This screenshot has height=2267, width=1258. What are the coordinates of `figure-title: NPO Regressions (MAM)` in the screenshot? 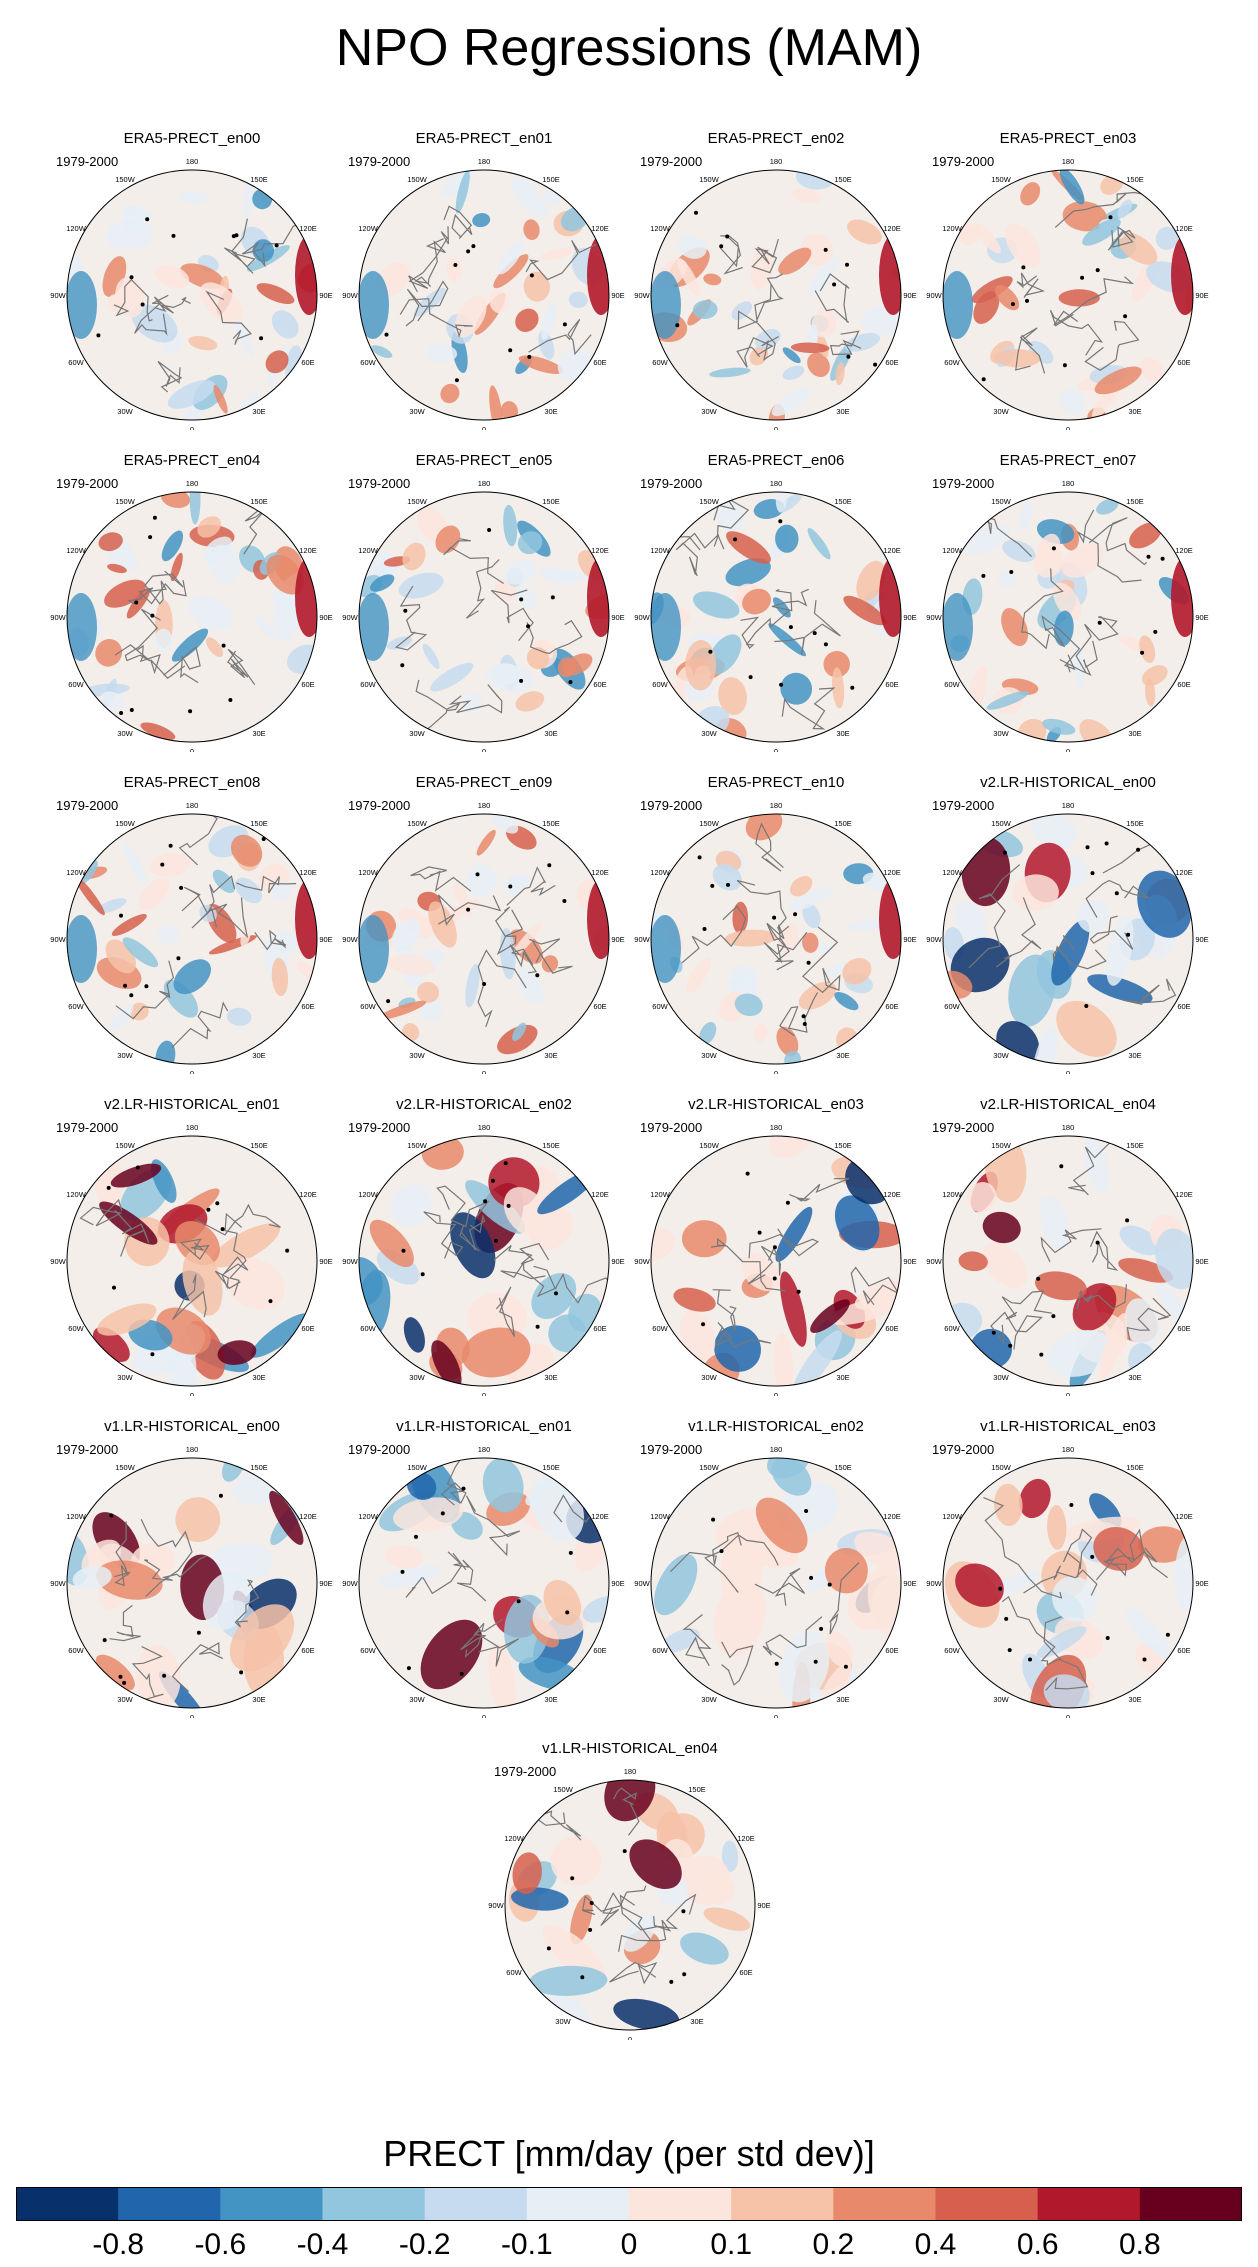 It's located at (629, 48).